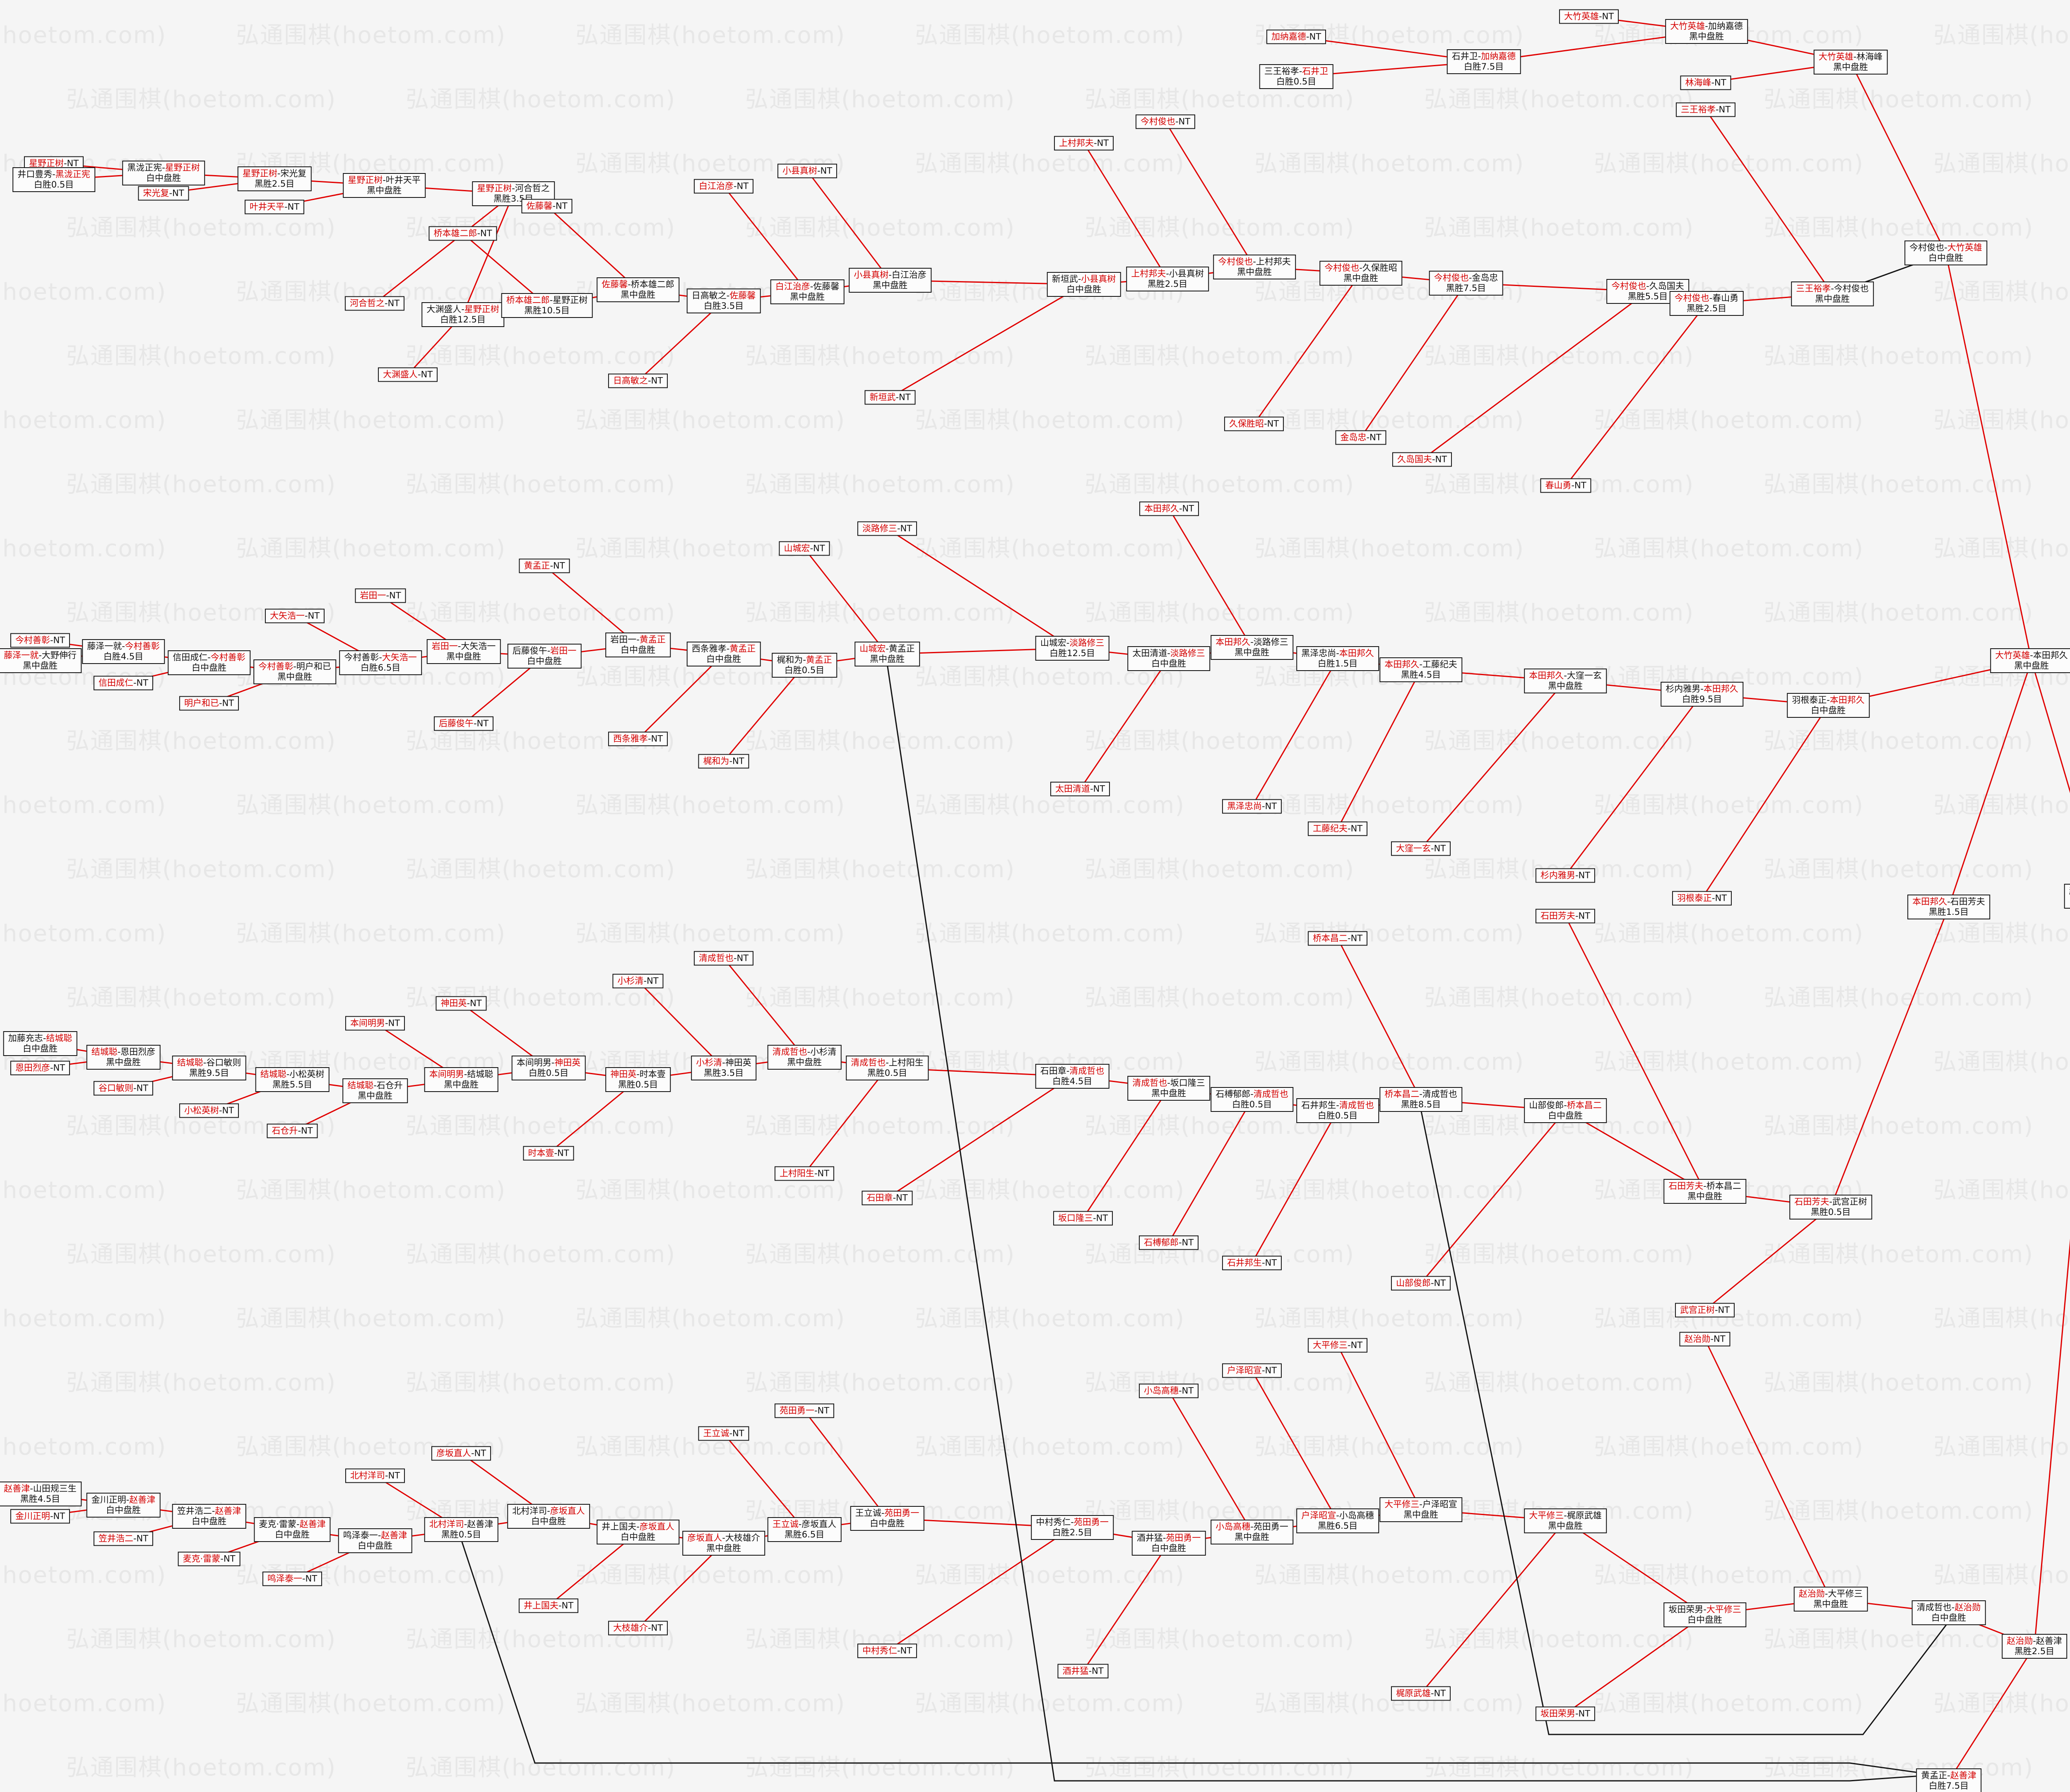 Image resolution: width=2070 pixels, height=1792 pixels. I want to click on match-text: 黄孟正-, so click(1935, 1775).